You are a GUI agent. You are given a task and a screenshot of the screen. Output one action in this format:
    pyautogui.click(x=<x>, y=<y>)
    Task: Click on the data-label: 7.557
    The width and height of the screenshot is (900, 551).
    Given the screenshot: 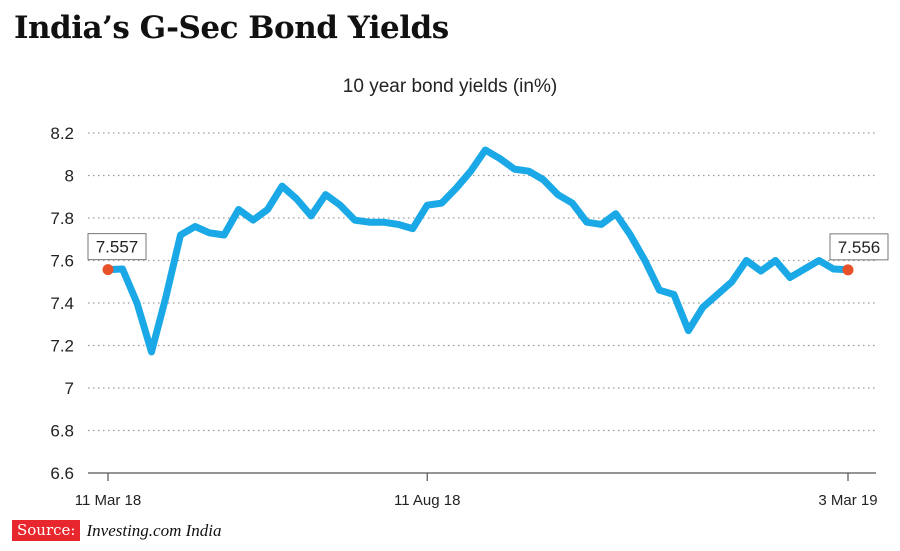 What is the action you would take?
    pyautogui.click(x=117, y=247)
    